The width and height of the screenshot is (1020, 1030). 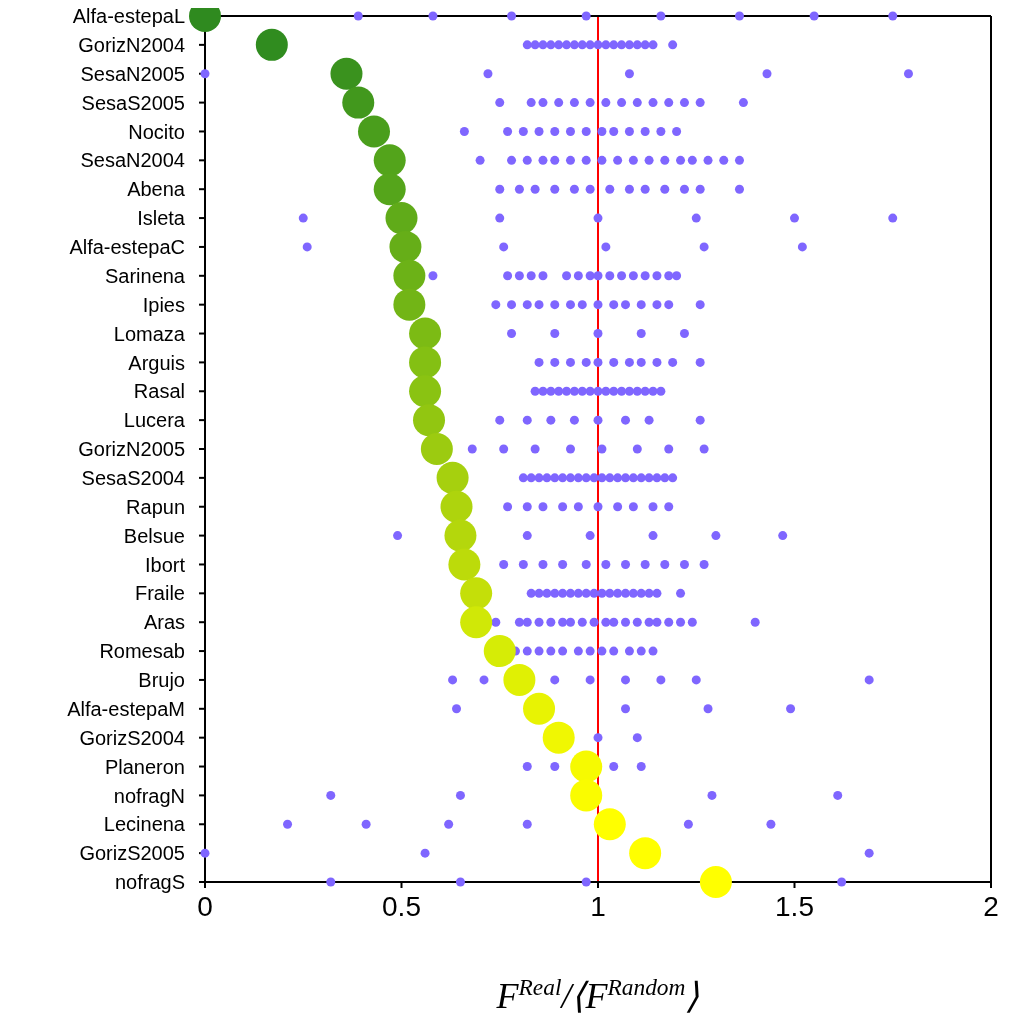 What do you see at coordinates (149, 333) in the screenshot?
I see `y-tick-label: Lomaza` at bounding box center [149, 333].